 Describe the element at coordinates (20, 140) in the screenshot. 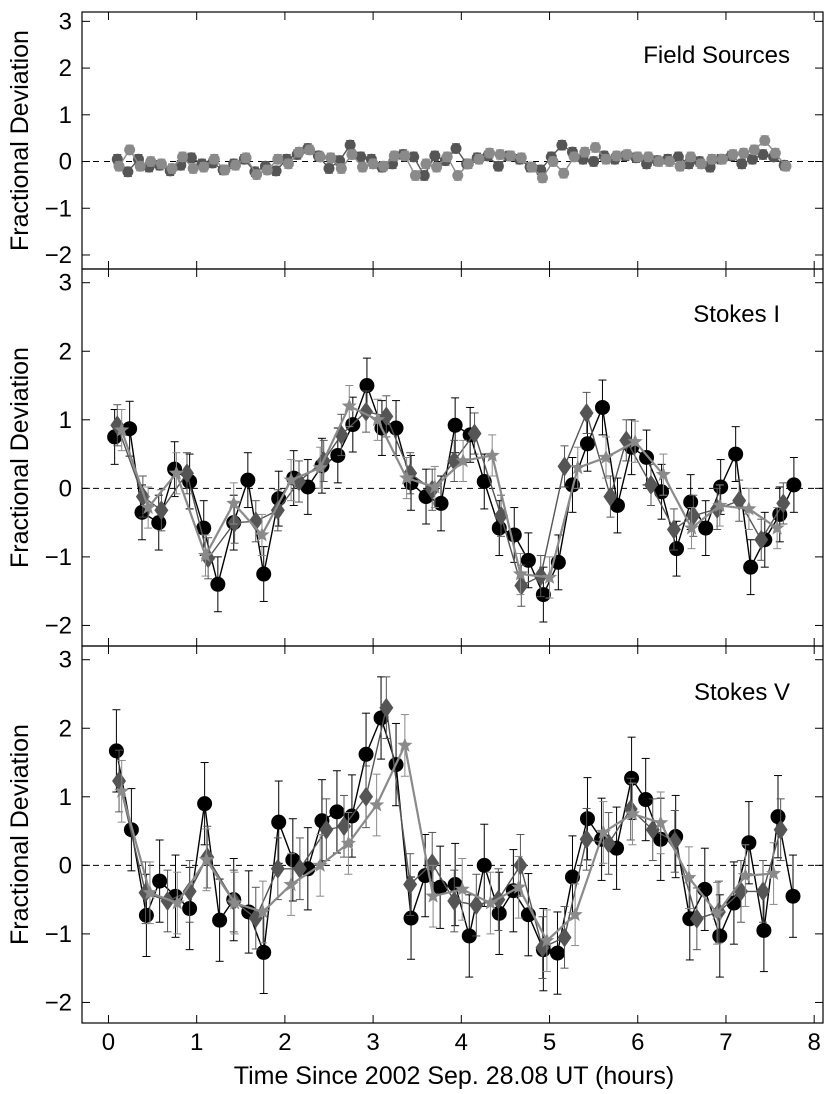

I see `y-axis-label: Fractional Deviation` at that location.